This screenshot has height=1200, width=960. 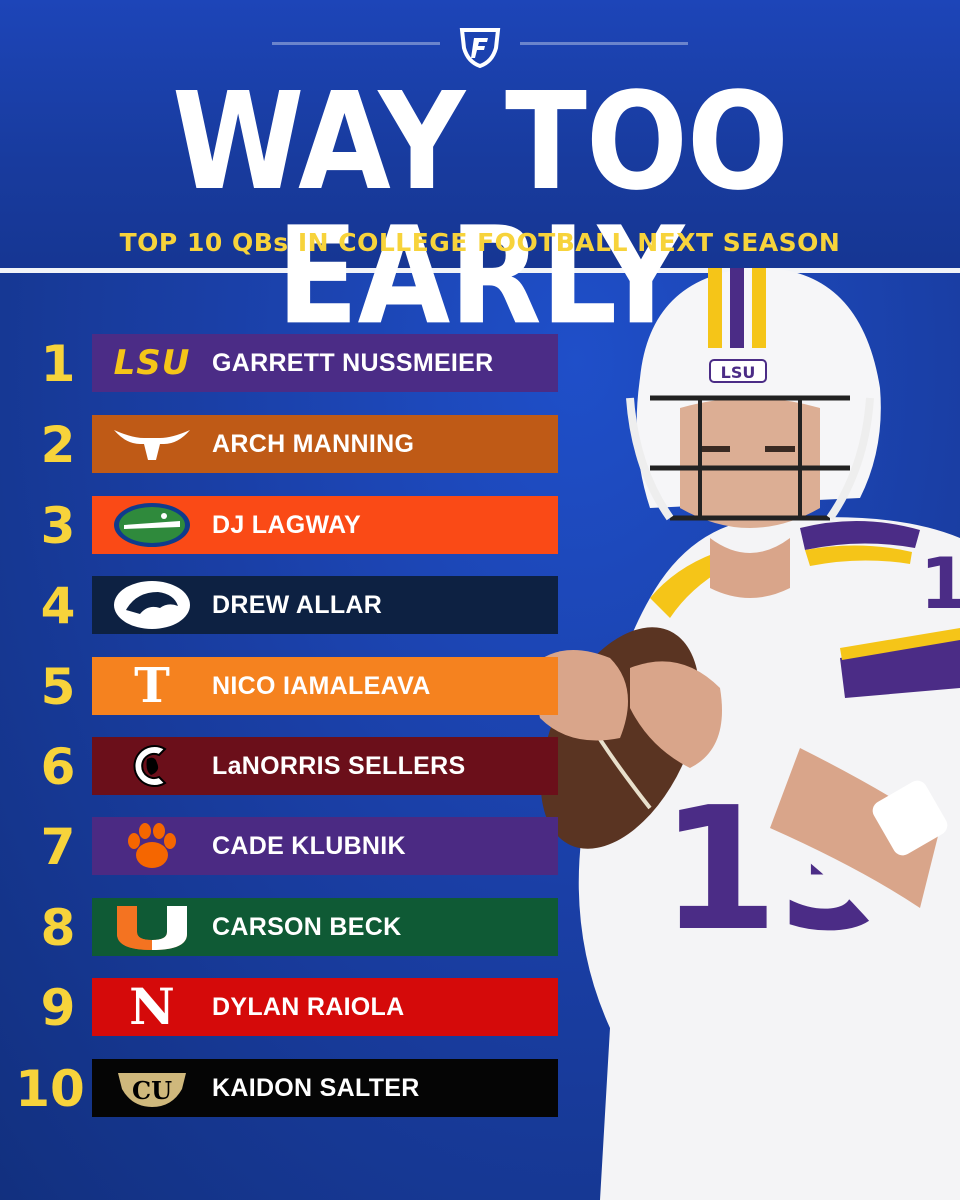 I want to click on tennessee-logo: T, so click(x=152, y=686).